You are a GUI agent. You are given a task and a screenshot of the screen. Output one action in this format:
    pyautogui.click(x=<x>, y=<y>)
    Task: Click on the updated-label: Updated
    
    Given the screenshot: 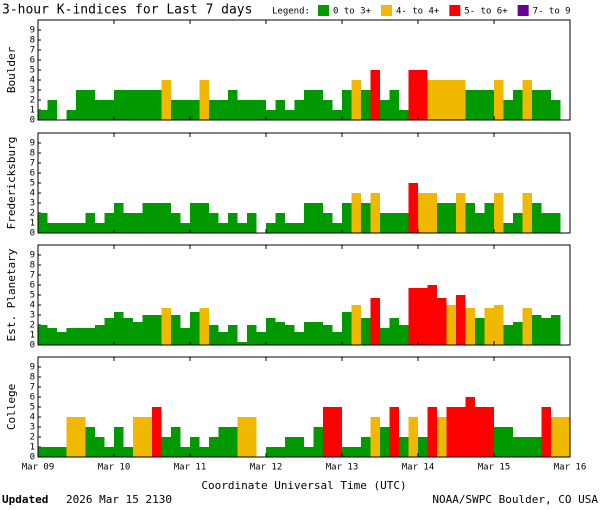 What is the action you would take?
    pyautogui.click(x=25, y=499)
    